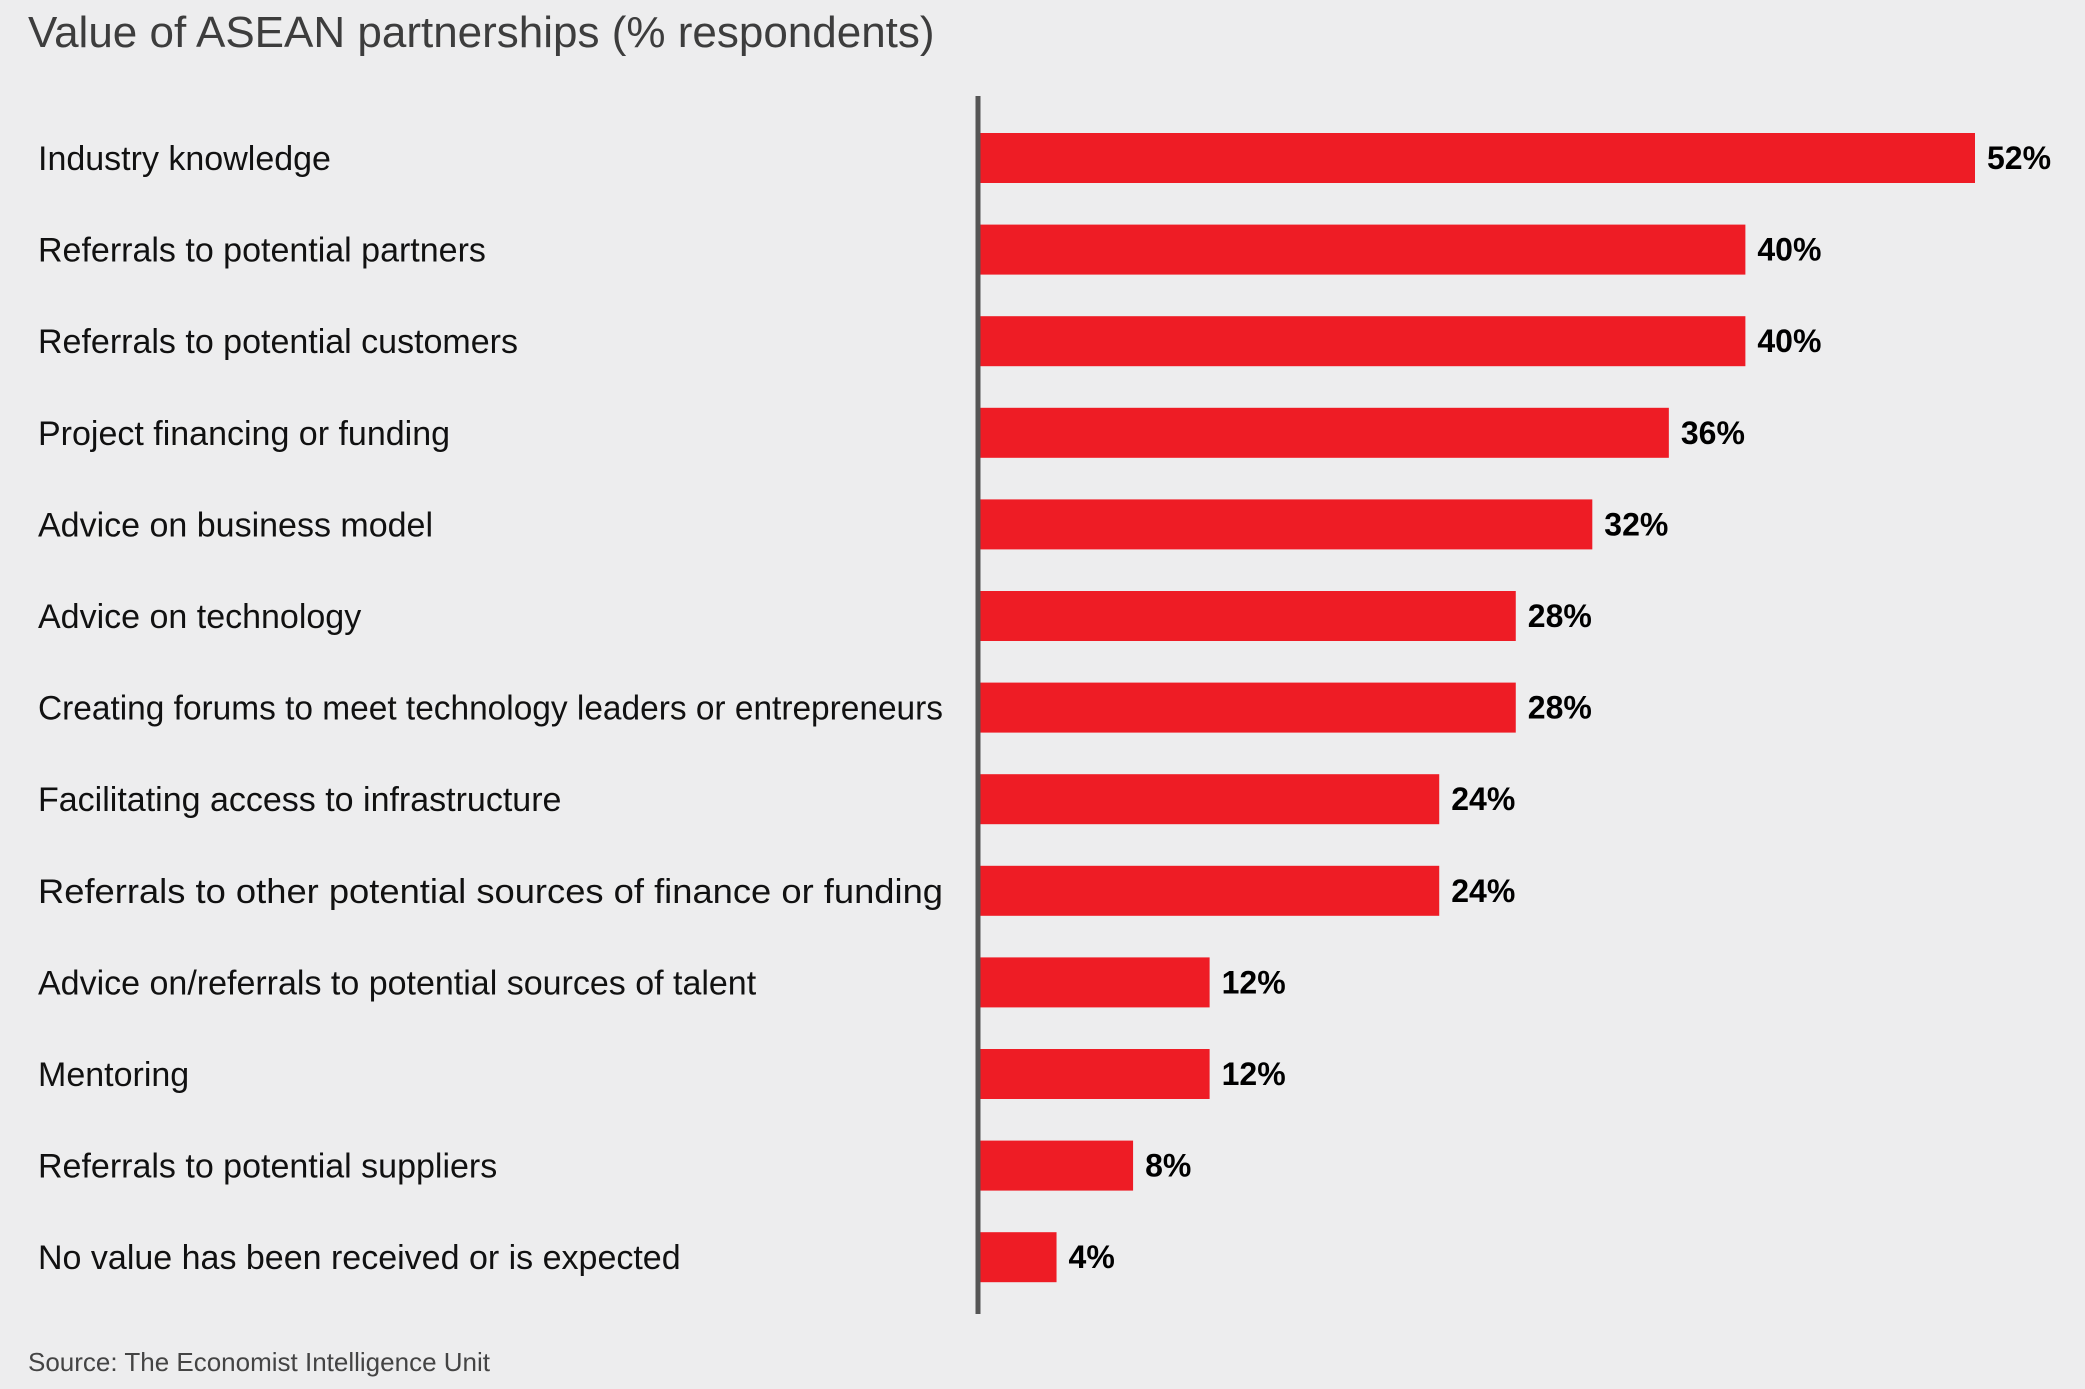  Describe the element at coordinates (2019, 158) in the screenshot. I see `value-label: 52%` at that location.